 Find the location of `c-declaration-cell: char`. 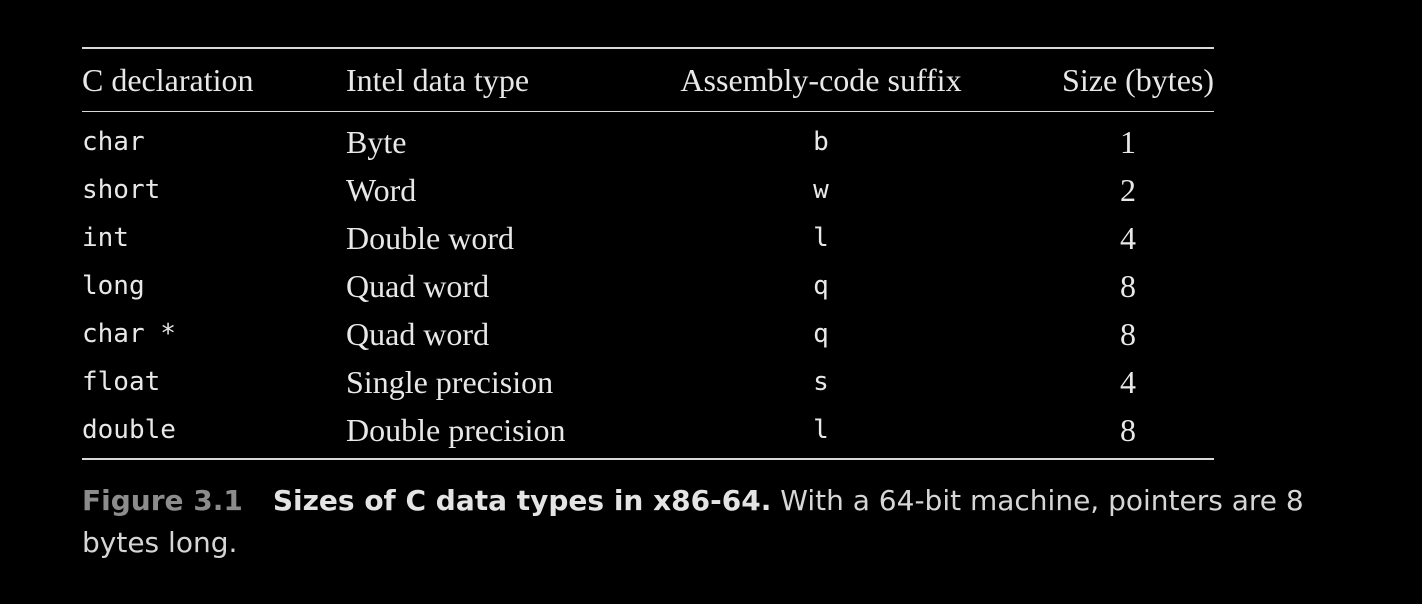

c-declaration-cell: char is located at coordinates (113, 142).